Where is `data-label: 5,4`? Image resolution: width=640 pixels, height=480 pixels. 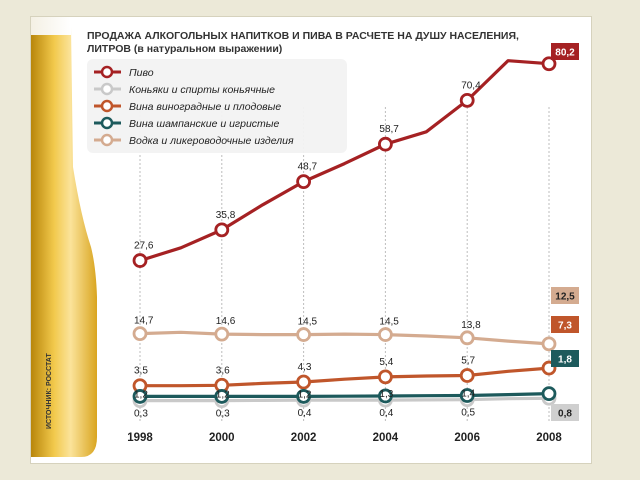
data-label: 5,4 is located at coordinates (386, 362).